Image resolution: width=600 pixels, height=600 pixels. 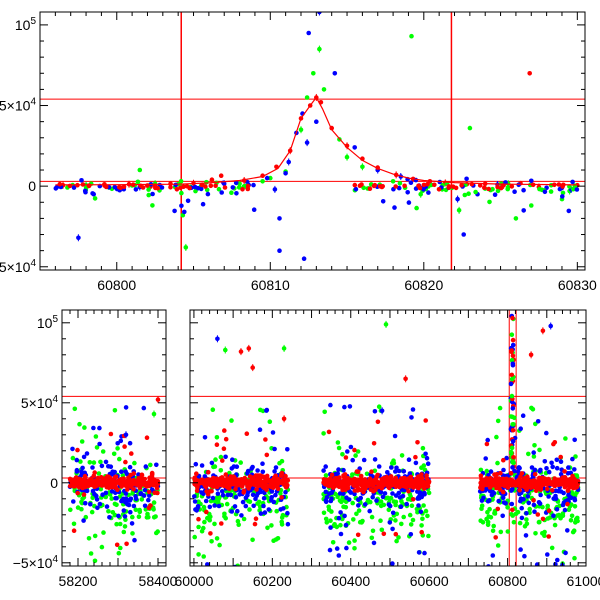 I want to click on x-tick-label: 60810, so click(x=270, y=285).